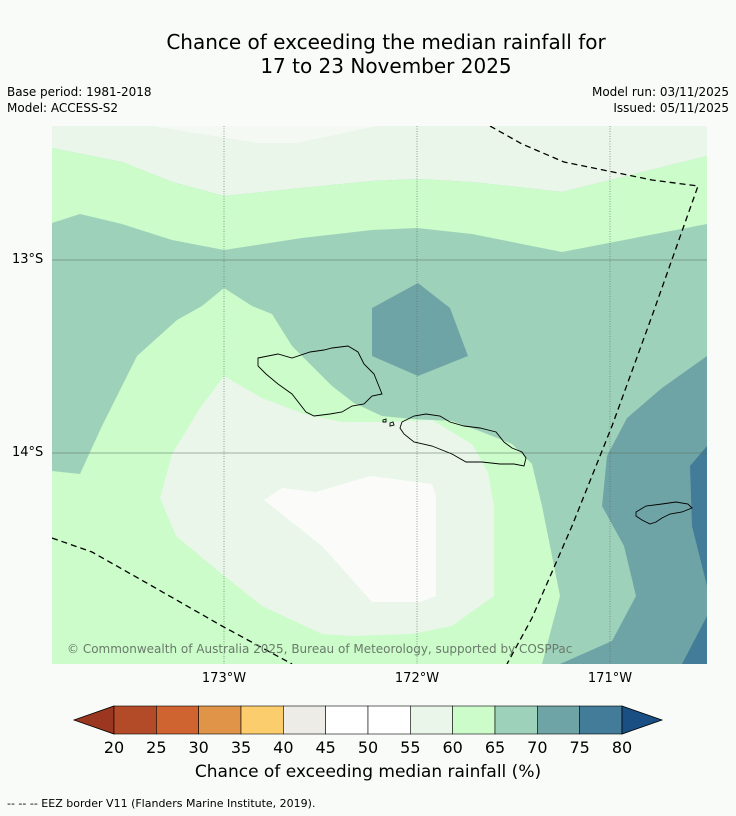 The height and width of the screenshot is (816, 736). What do you see at coordinates (642, 720) in the screenshot?
I see `colorbar-over-arrow` at bounding box center [642, 720].